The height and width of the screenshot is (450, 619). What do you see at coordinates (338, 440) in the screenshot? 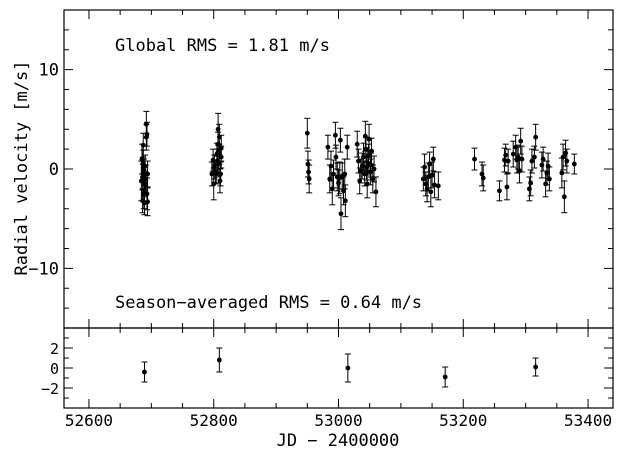
I see `x-axis-label: JD − 2400000` at bounding box center [338, 440].